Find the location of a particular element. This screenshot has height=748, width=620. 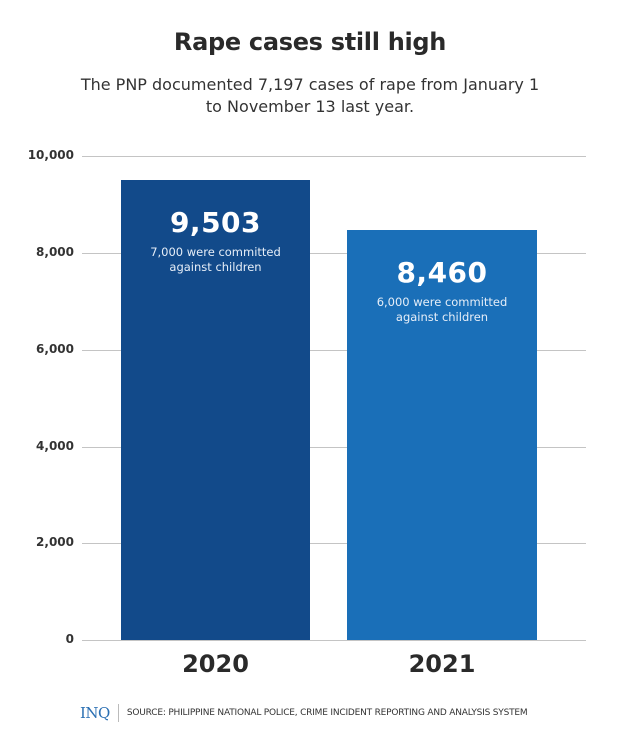

bar-value-2021: 8,460 is located at coordinates (442, 272).